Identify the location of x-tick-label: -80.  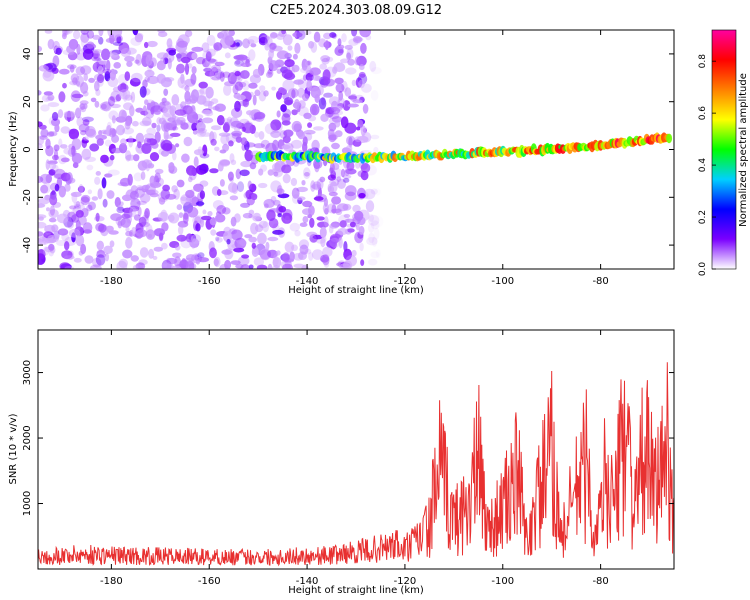
(600, 581).